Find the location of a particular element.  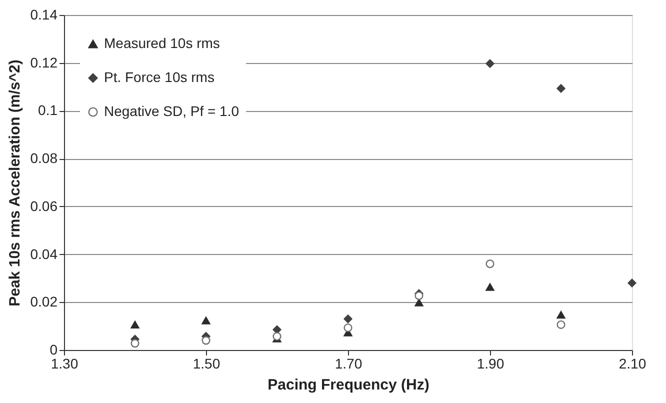

y-axis-title: Peak 10s rms Acceleration (m/s^2) is located at coordinates (15, 183).